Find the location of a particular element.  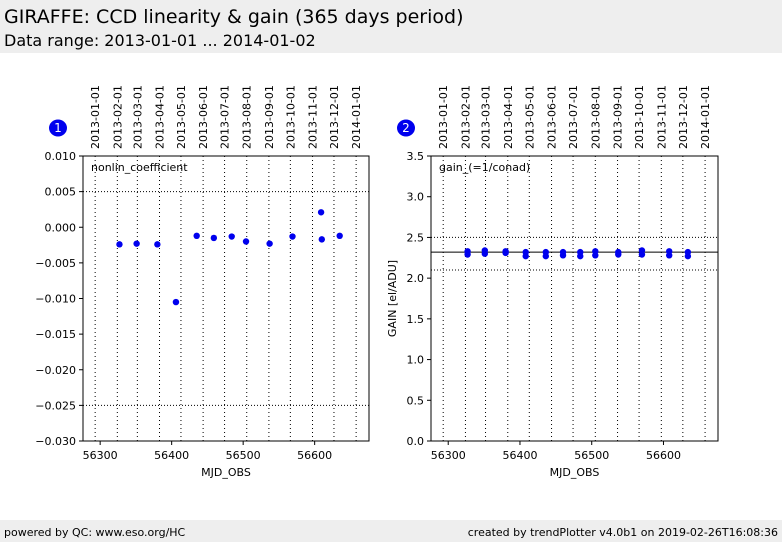

plot2-x-tick-label: 56300 is located at coordinates (448, 455).